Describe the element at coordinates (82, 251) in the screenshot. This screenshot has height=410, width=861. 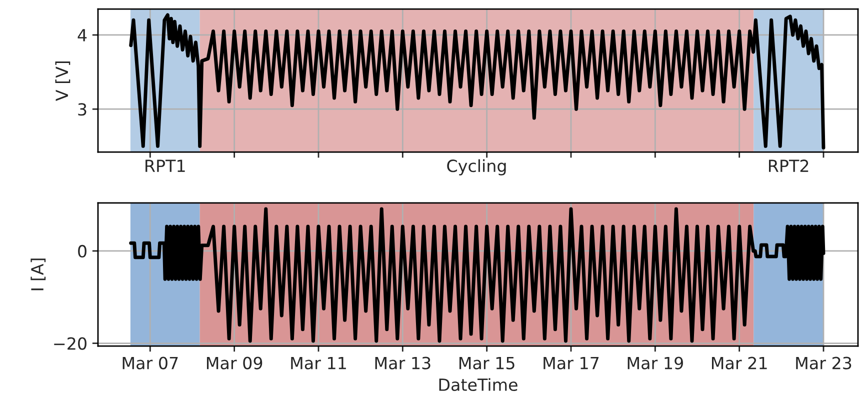
I see `y-tick-label: 0` at that location.